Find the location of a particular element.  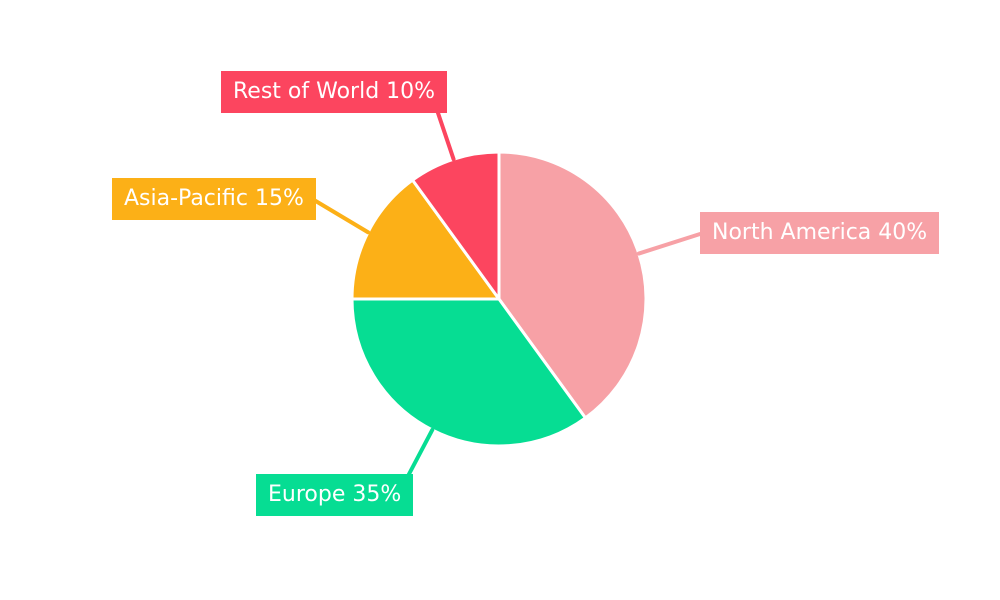

callout-asia-pacific: Asia-Pacific 15% is located at coordinates (214, 199).